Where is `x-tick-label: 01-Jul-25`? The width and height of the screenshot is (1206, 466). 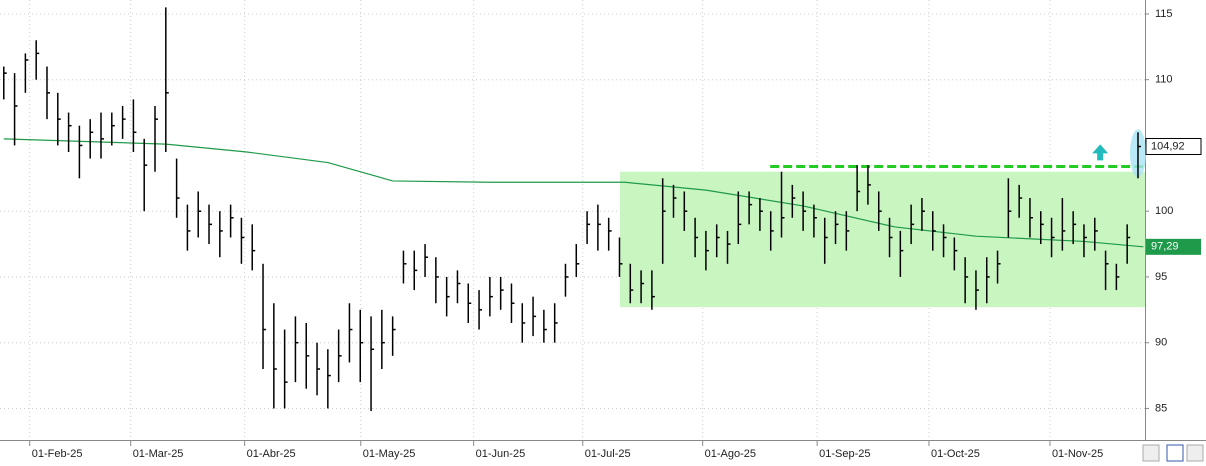
x-tick-label: 01-Jul-25 is located at coordinates (608, 454).